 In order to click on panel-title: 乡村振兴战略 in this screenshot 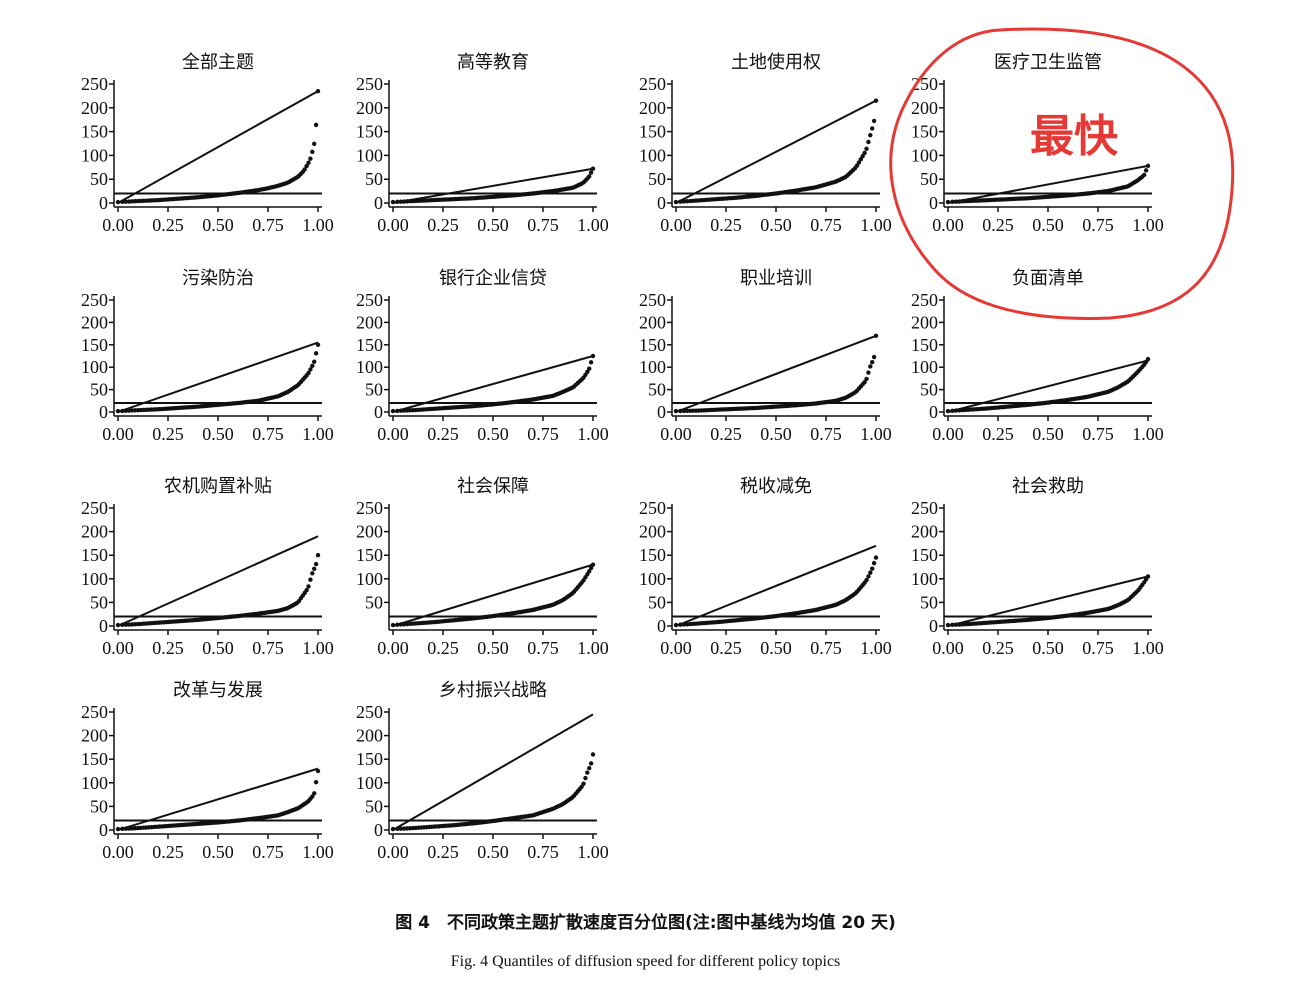, I will do `click(493, 690)`.